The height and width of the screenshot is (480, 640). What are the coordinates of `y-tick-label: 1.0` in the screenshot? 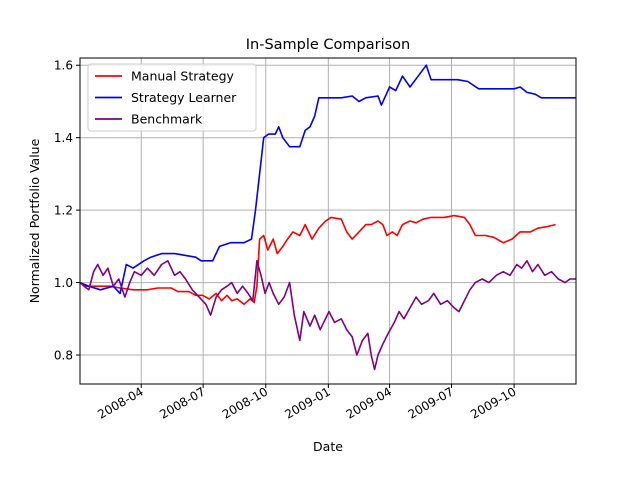 It's located at (63, 283).